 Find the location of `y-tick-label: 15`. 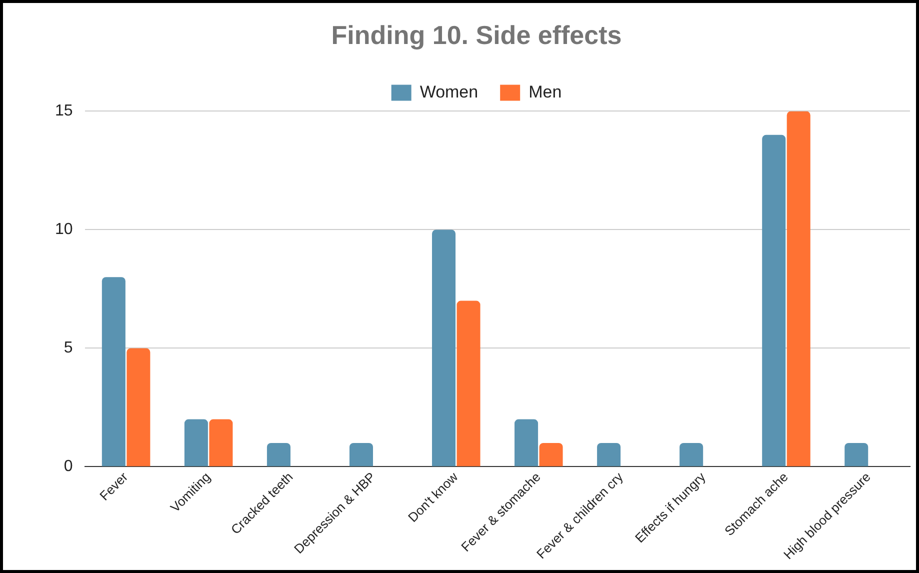

y-tick-label: 15 is located at coordinates (64, 111).